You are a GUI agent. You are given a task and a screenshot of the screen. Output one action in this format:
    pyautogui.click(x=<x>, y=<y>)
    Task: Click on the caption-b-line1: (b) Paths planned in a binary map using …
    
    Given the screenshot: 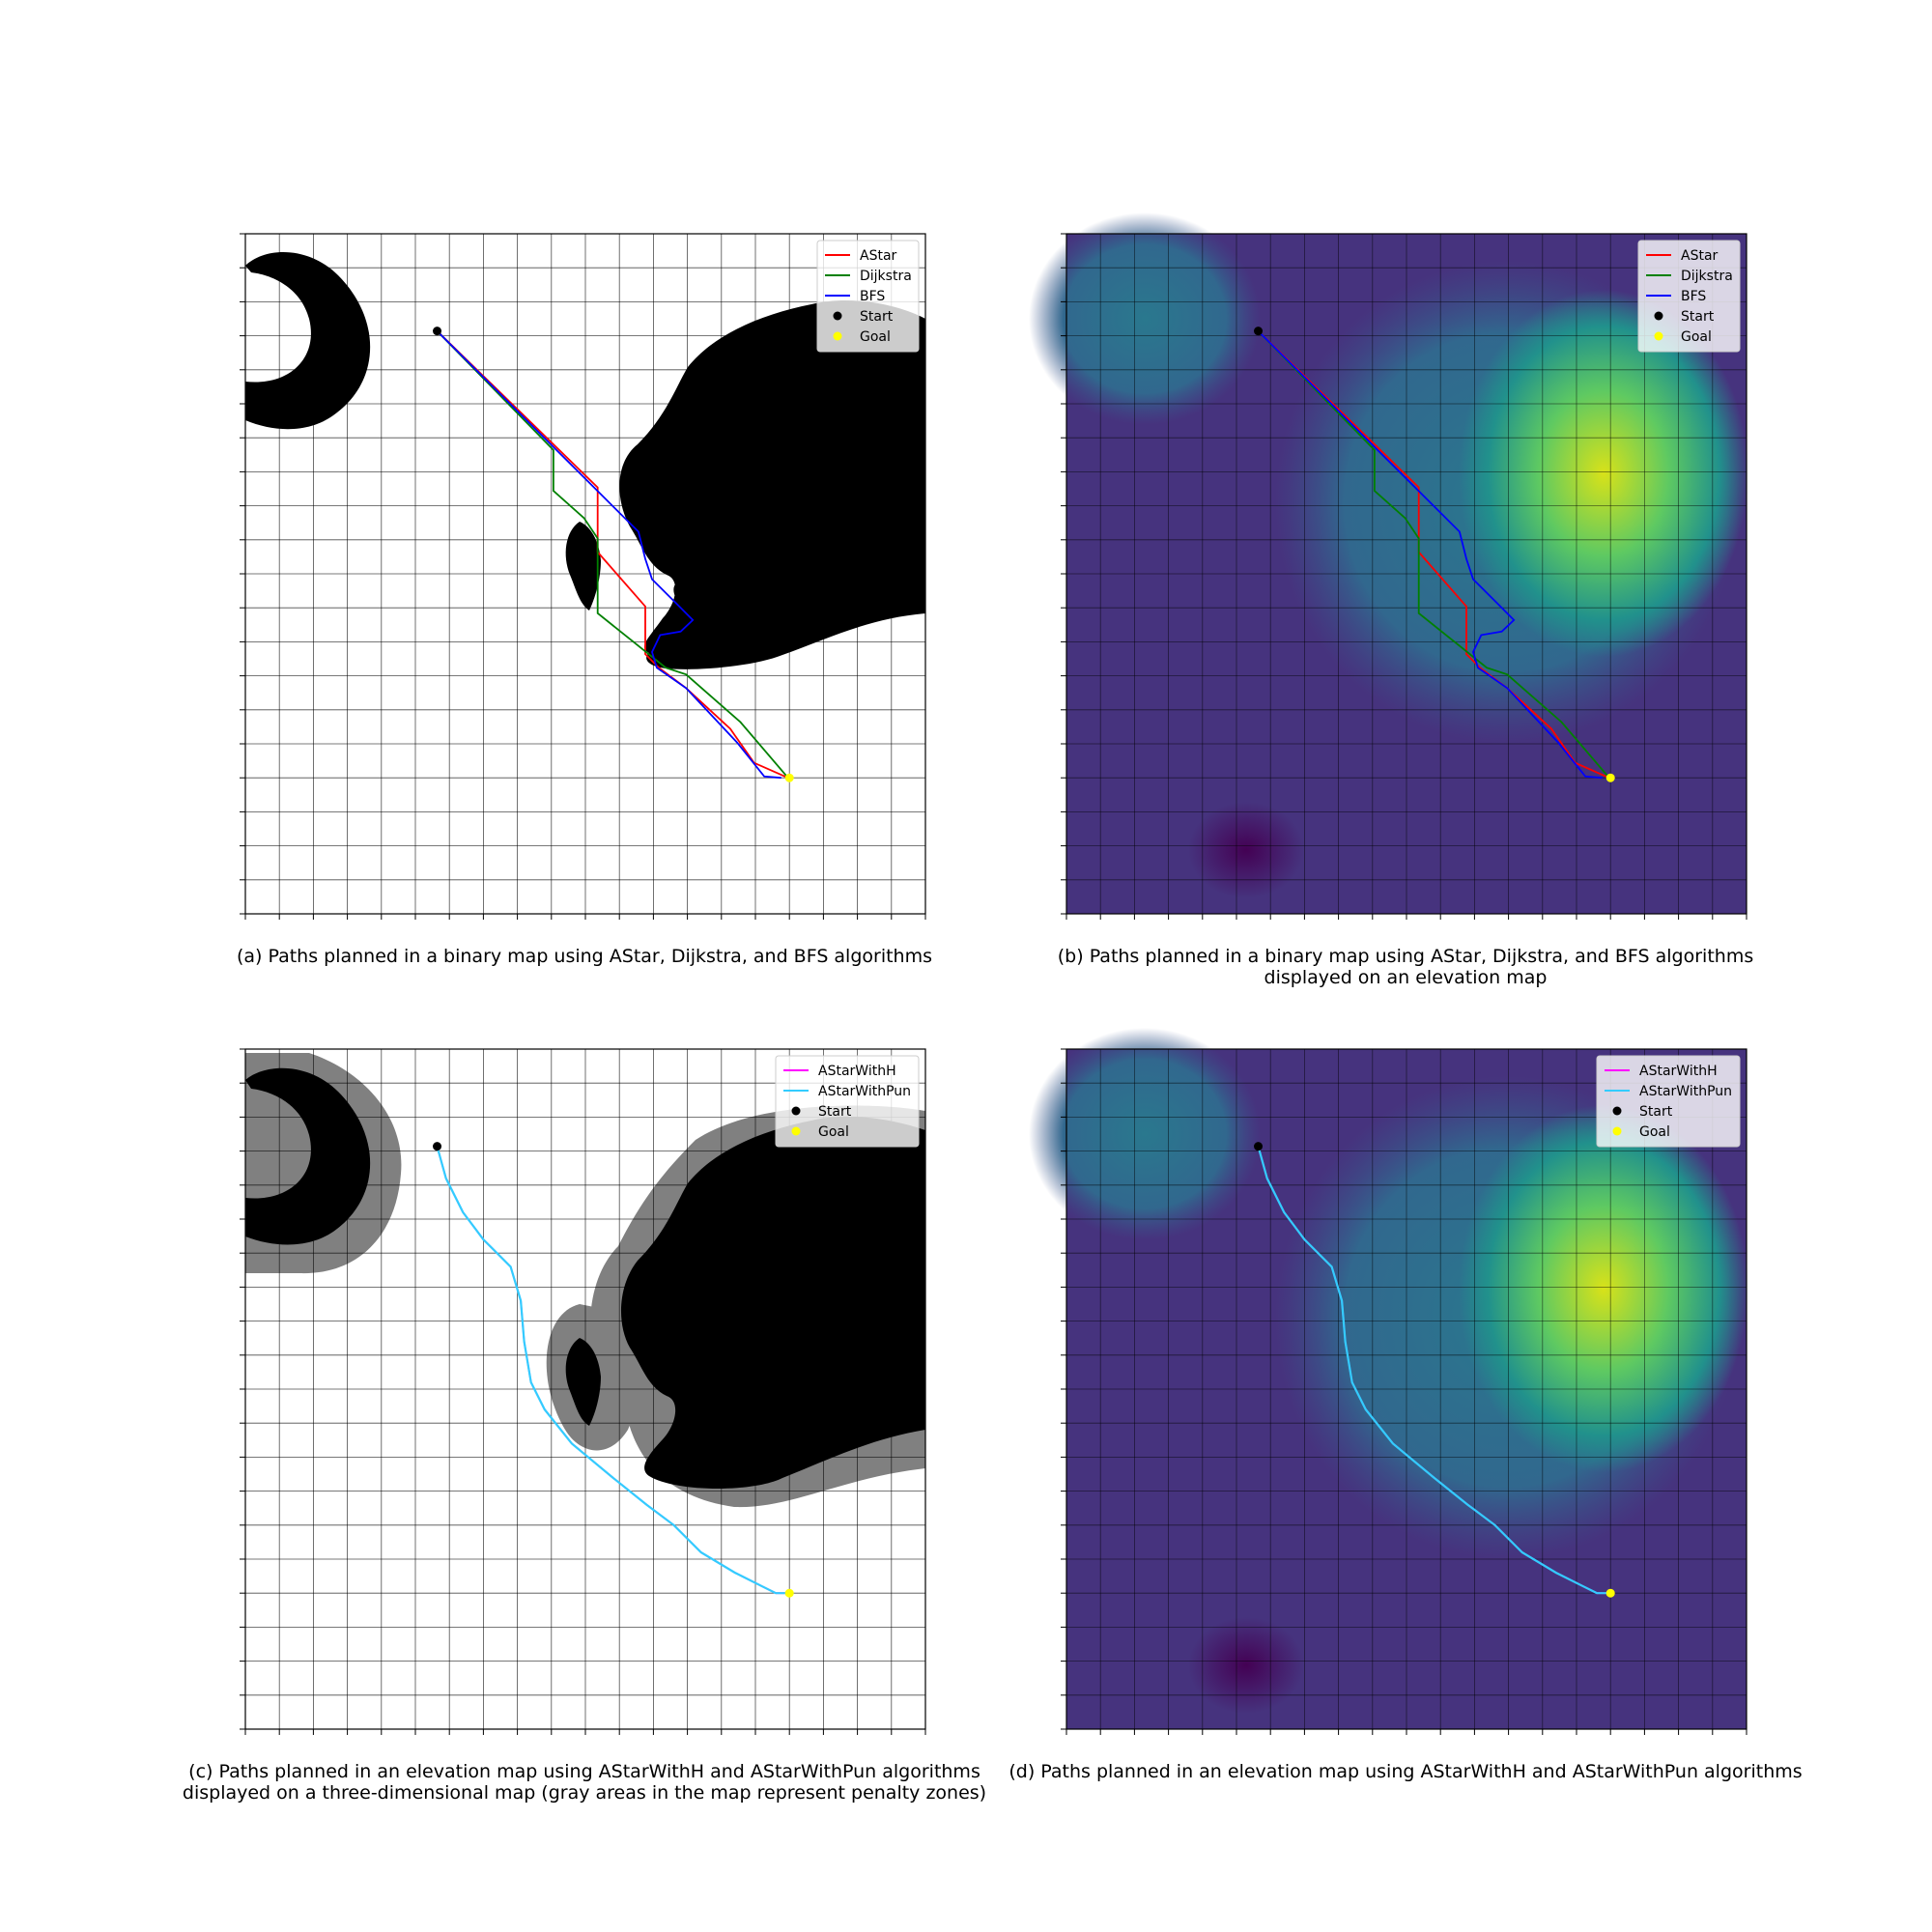 What is the action you would take?
    pyautogui.click(x=1405, y=956)
    